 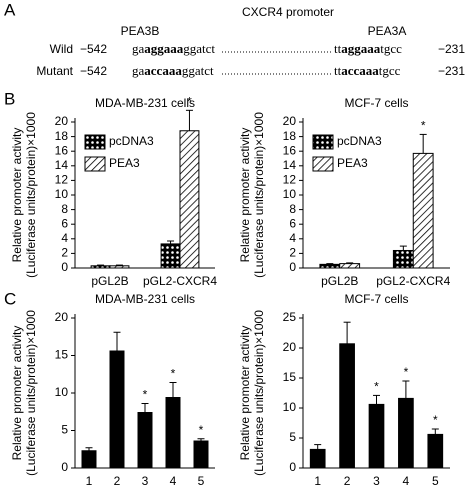 I want to click on x-tick-label: 4, so click(x=173, y=481).